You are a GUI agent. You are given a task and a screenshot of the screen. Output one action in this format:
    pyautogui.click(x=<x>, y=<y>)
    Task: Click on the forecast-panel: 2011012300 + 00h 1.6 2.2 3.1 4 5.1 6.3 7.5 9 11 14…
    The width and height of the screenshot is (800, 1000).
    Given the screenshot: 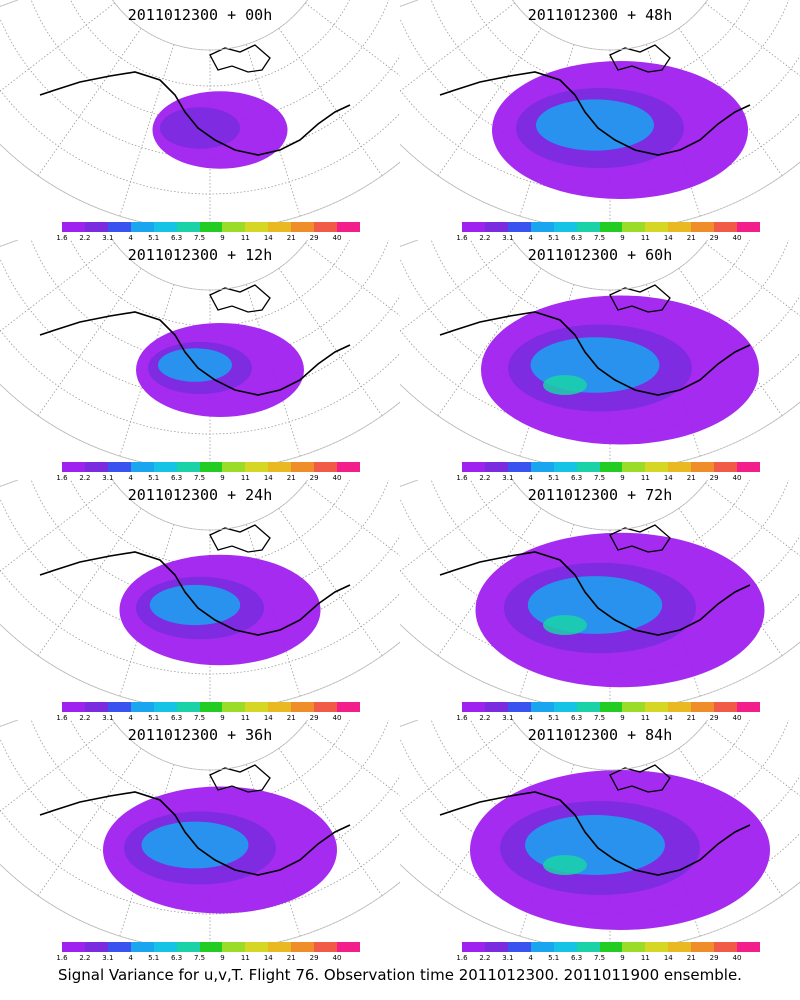 What is the action you would take?
    pyautogui.click(x=200, y=121)
    